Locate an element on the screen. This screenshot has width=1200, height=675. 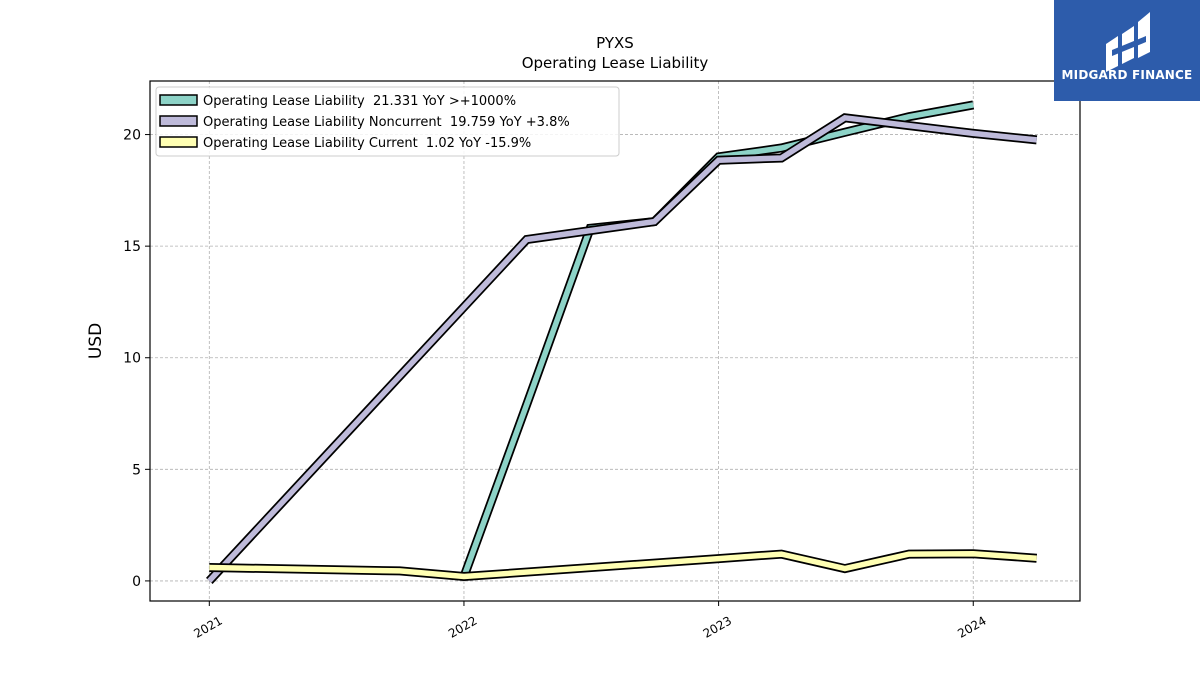
y-tick-label: 10 is located at coordinates (132, 359).